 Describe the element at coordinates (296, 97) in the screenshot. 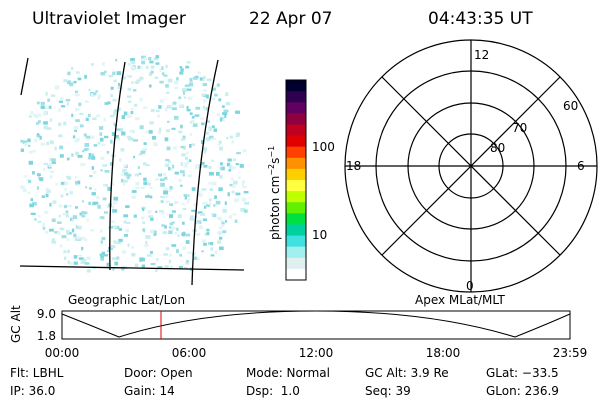

I see `colorbar-cell` at that location.